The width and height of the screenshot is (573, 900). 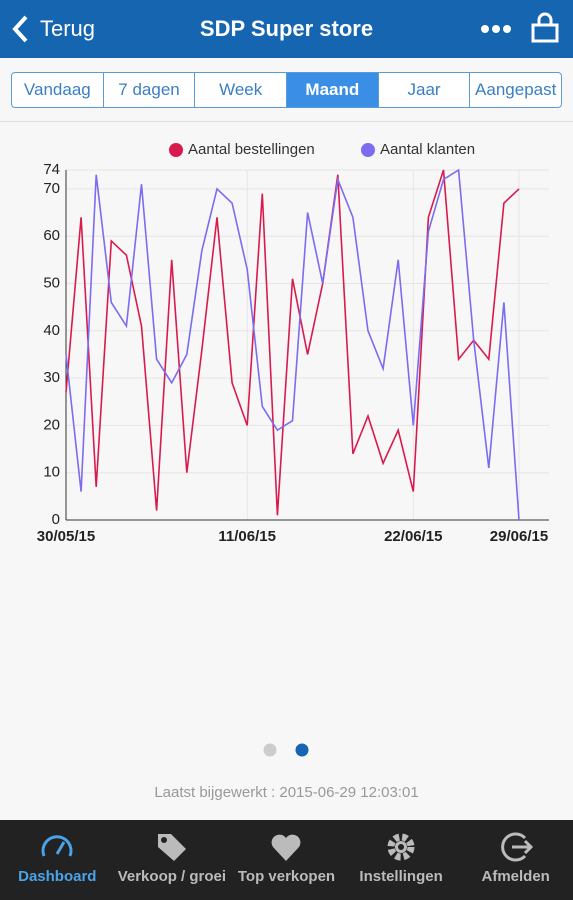 What do you see at coordinates (286, 121) in the screenshot?
I see `divider` at bounding box center [286, 121].